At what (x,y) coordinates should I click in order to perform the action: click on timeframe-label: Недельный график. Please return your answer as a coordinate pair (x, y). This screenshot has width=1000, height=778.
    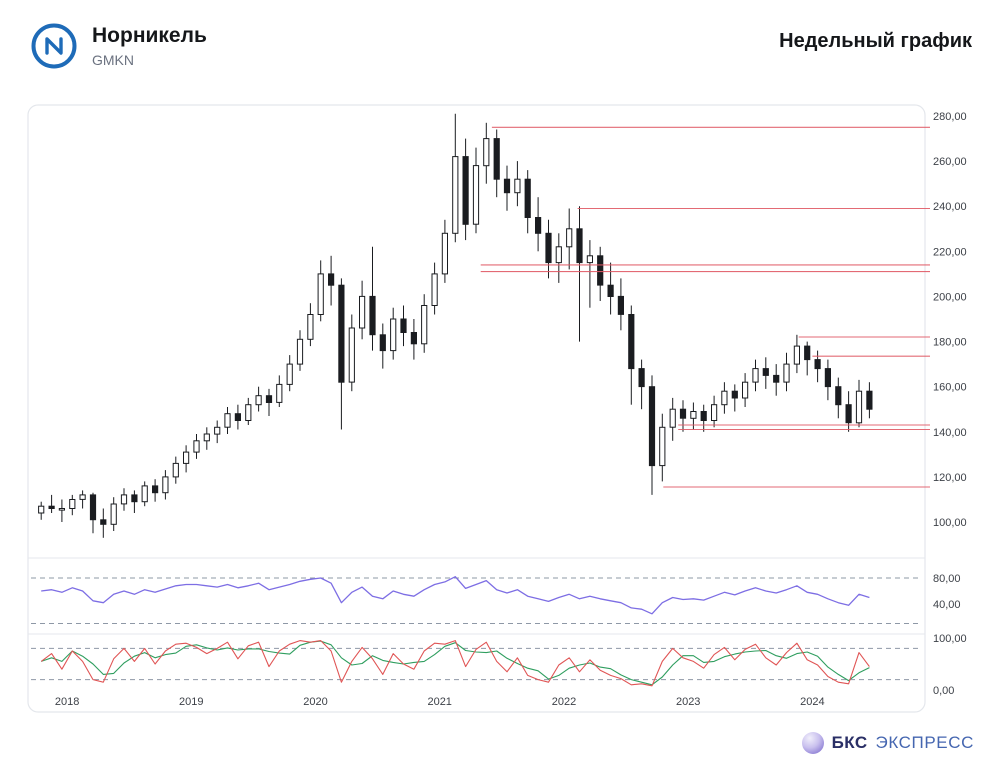
    Looking at the image, I should click on (875, 41).